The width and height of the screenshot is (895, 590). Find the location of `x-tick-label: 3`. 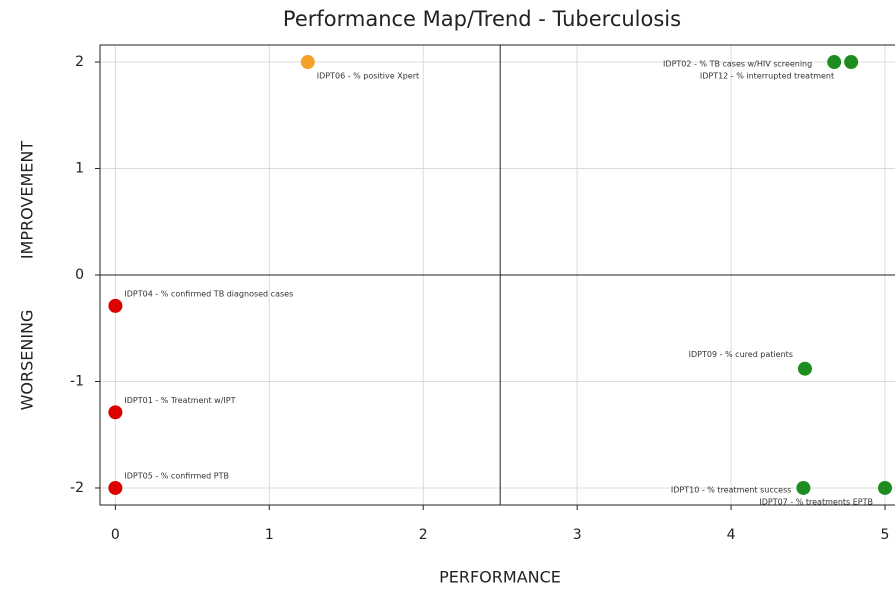

x-tick-label: 3 is located at coordinates (577, 535).